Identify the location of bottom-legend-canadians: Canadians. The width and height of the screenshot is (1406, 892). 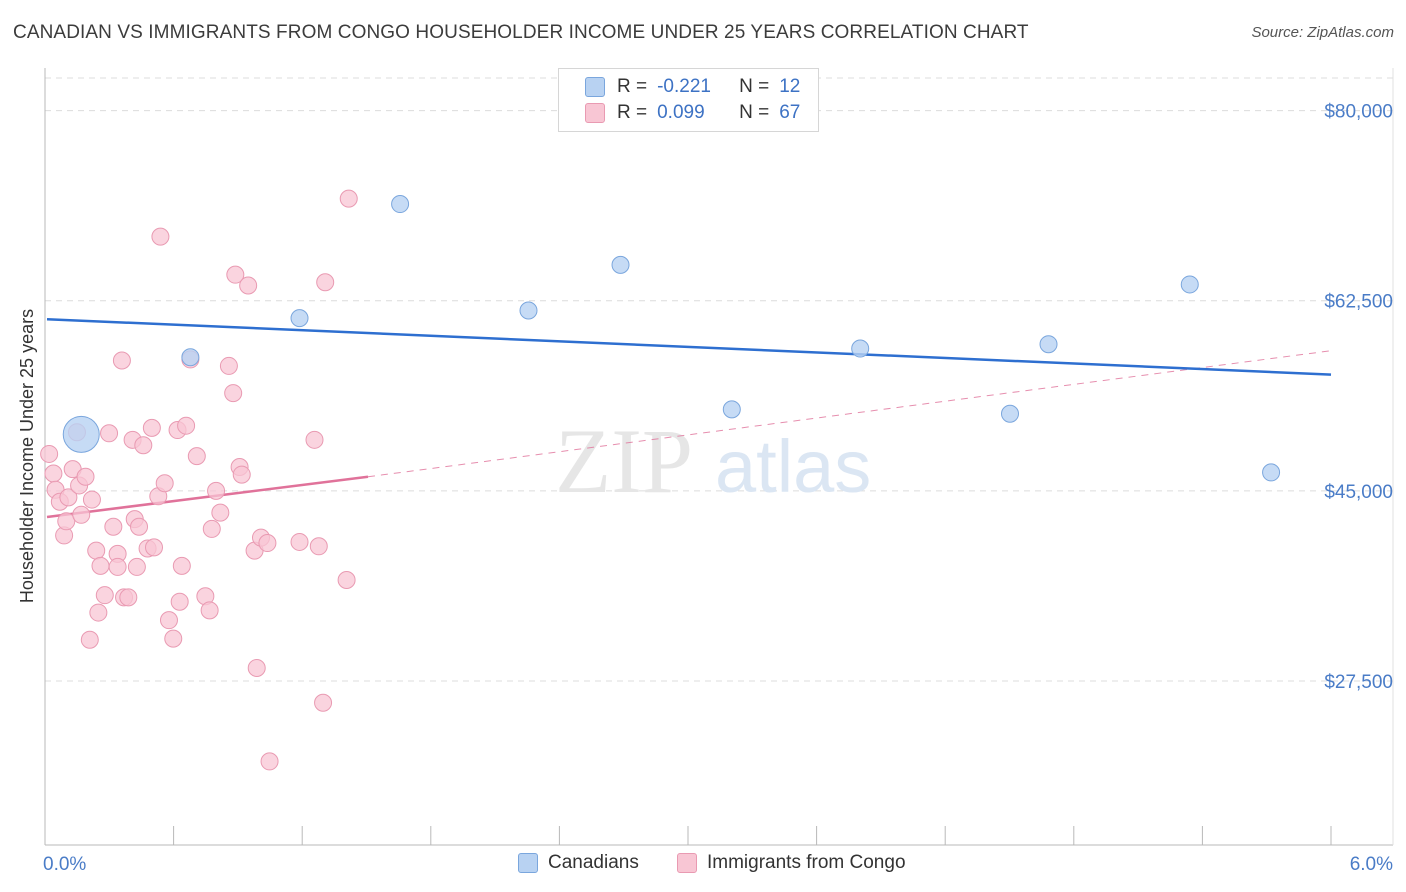
(578, 863).